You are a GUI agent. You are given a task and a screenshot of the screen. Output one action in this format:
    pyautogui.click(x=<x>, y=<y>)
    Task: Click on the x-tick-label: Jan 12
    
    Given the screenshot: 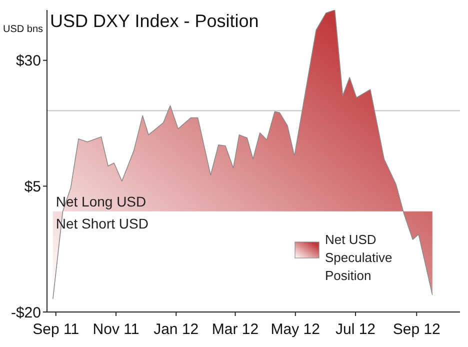 What is the action you would take?
    pyautogui.click(x=176, y=329)
    